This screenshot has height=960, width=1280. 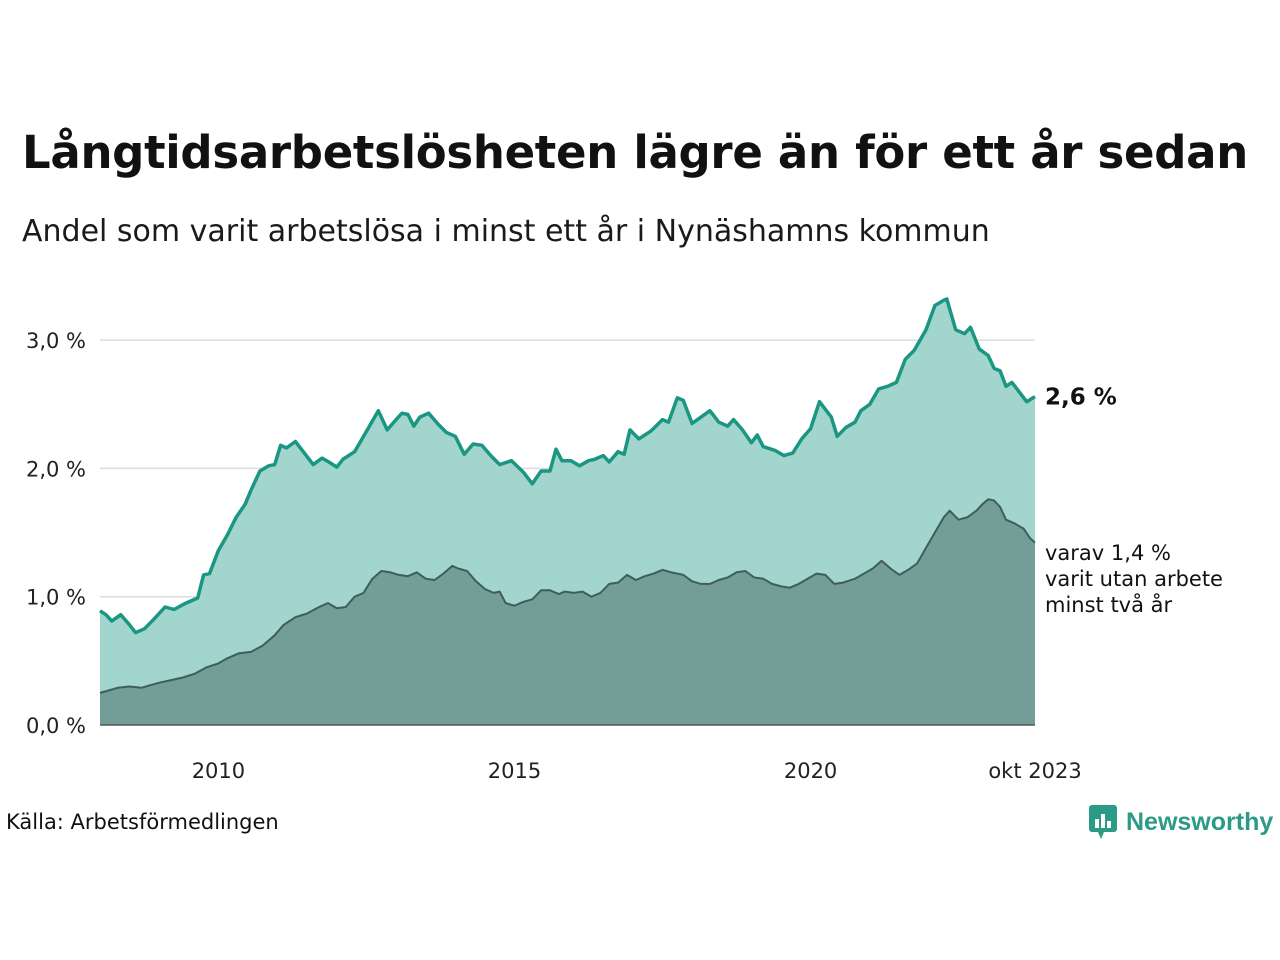 I want to click on upper-series-end-label: 2,6 %, so click(x=1081, y=398).